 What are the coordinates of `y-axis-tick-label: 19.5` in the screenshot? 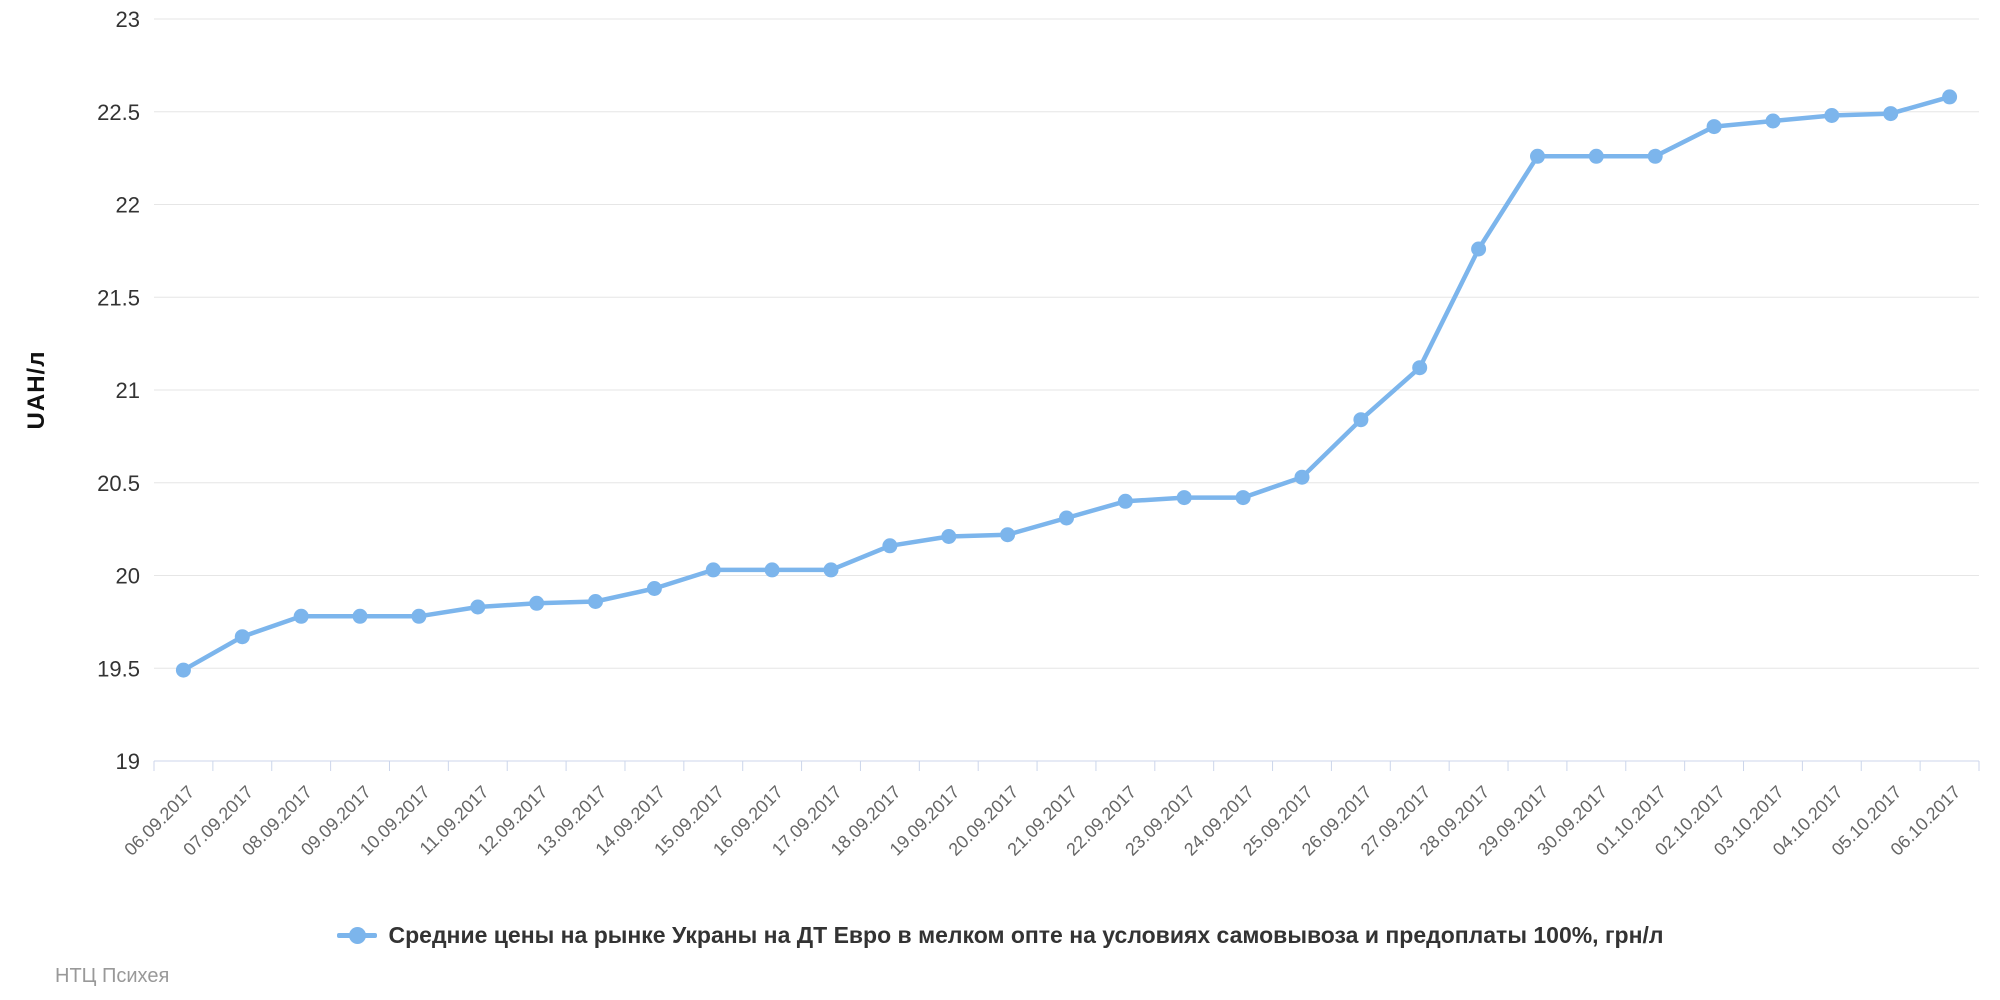 It's located at (118, 668).